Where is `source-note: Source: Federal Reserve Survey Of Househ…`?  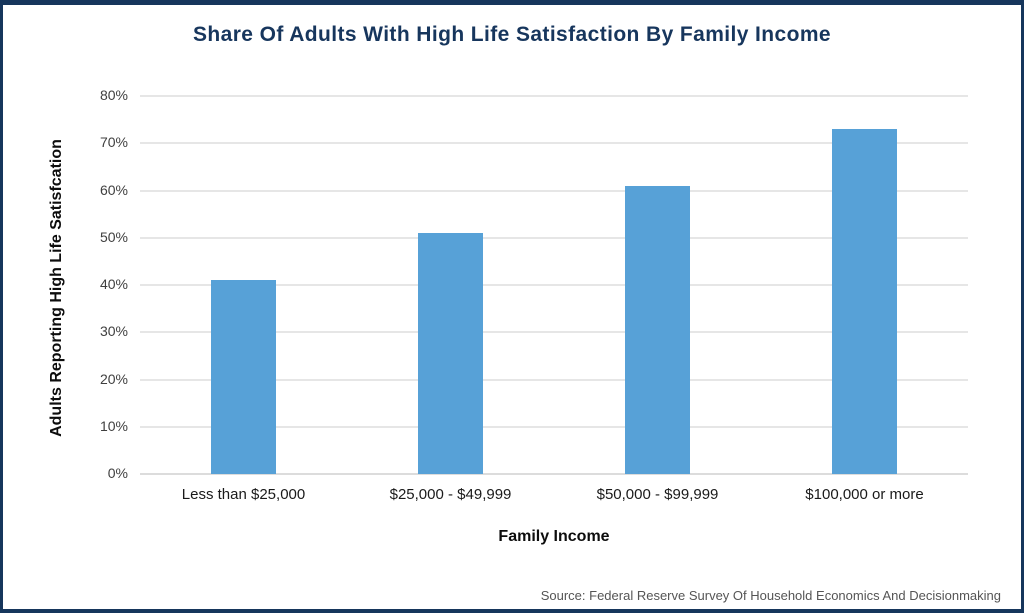 source-note: Source: Federal Reserve Survey Of Househ… is located at coordinates (770, 595).